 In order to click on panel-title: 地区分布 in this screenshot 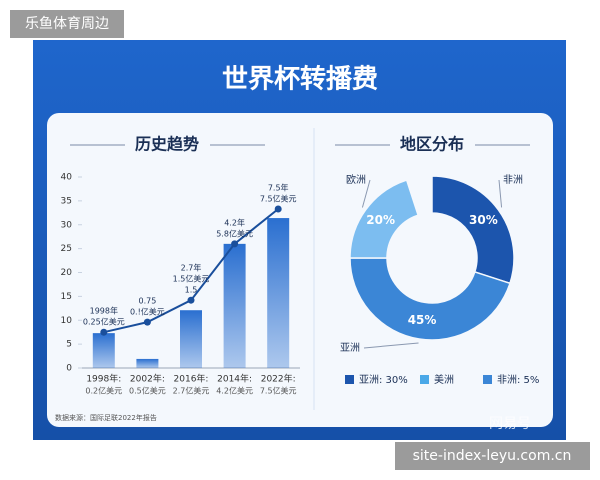, I will do `click(432, 144)`.